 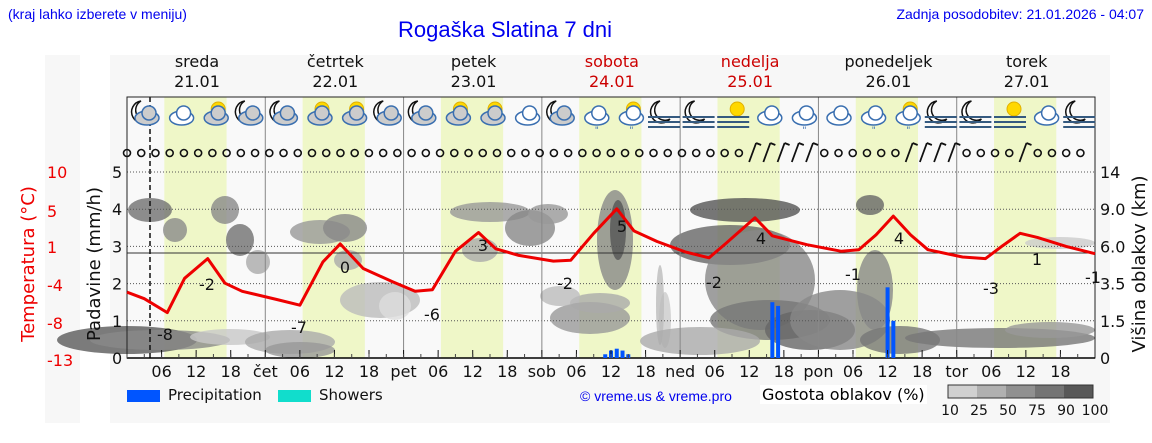 I want to click on temperature-value-label: -3, so click(x=991, y=288).